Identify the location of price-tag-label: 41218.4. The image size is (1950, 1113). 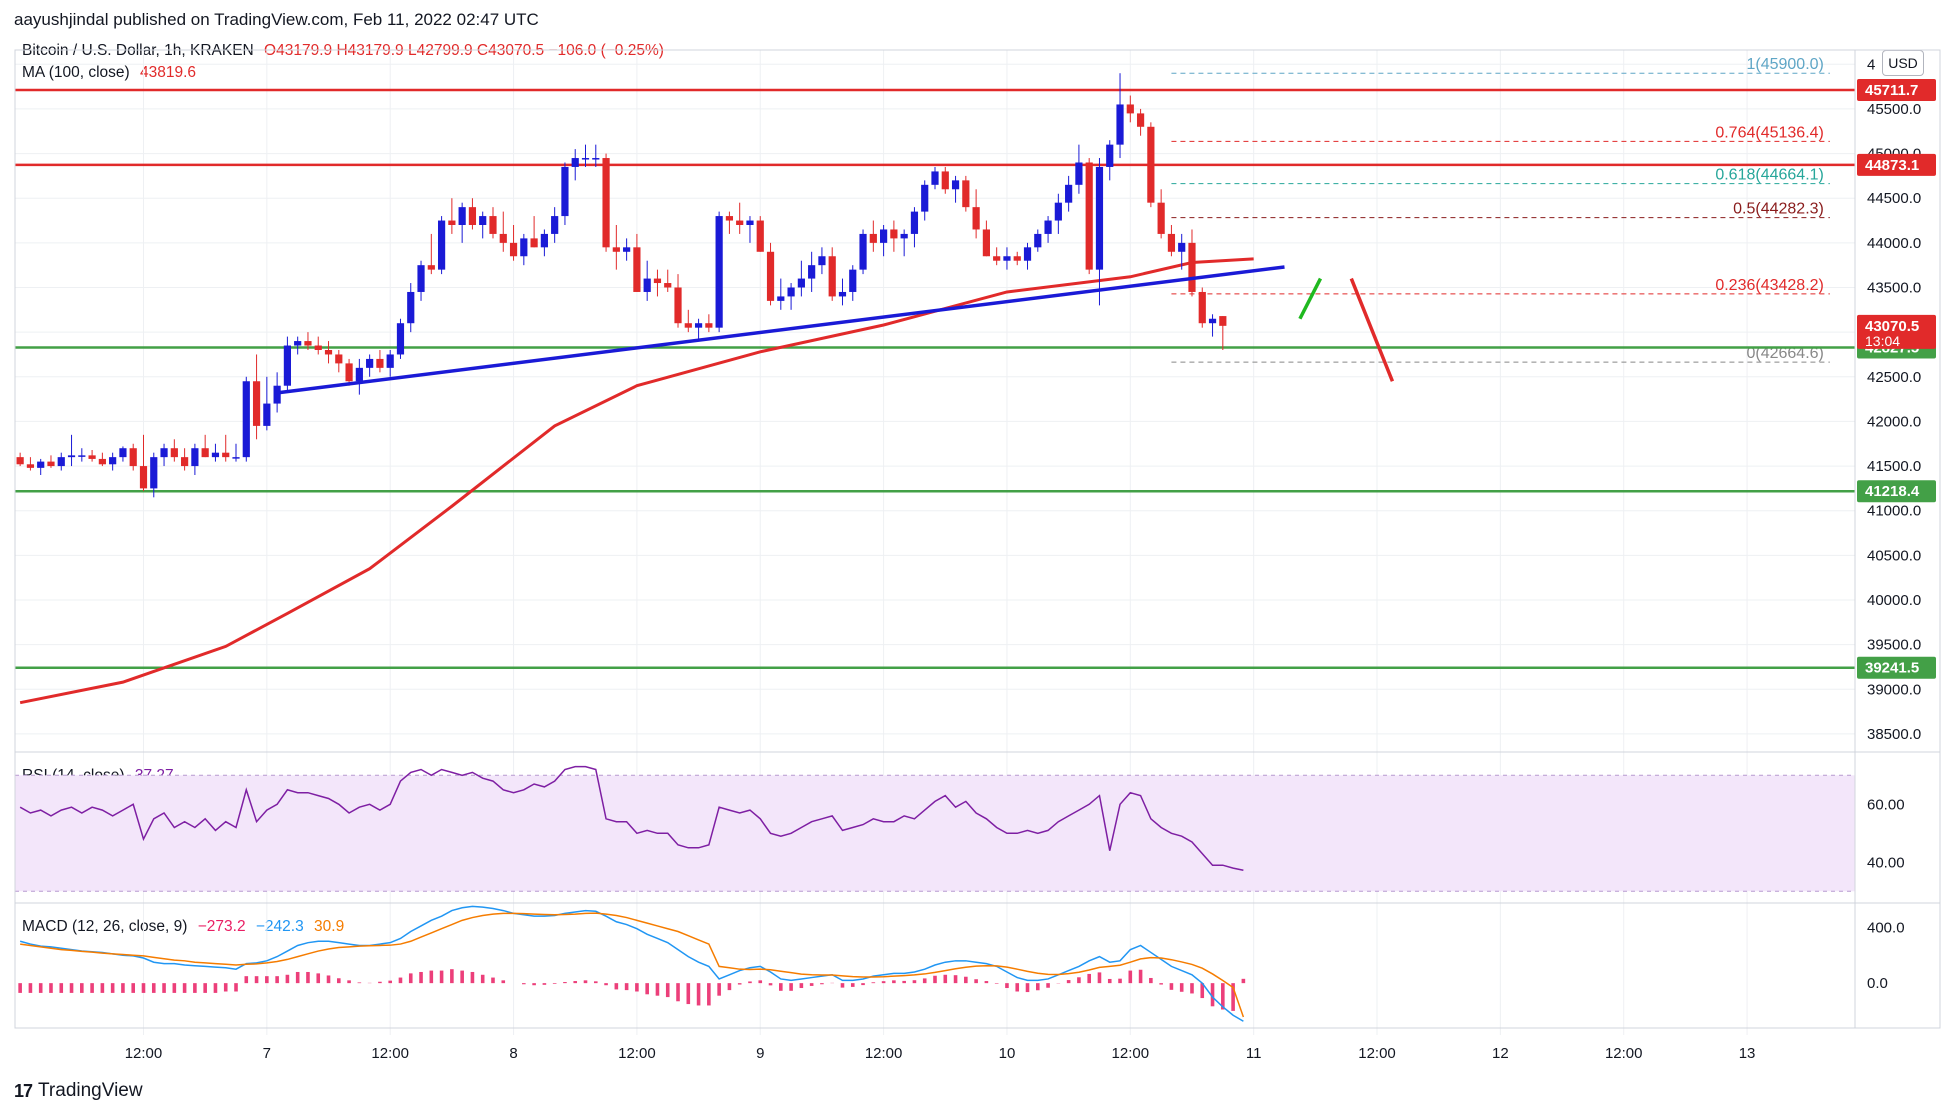
(1892, 491).